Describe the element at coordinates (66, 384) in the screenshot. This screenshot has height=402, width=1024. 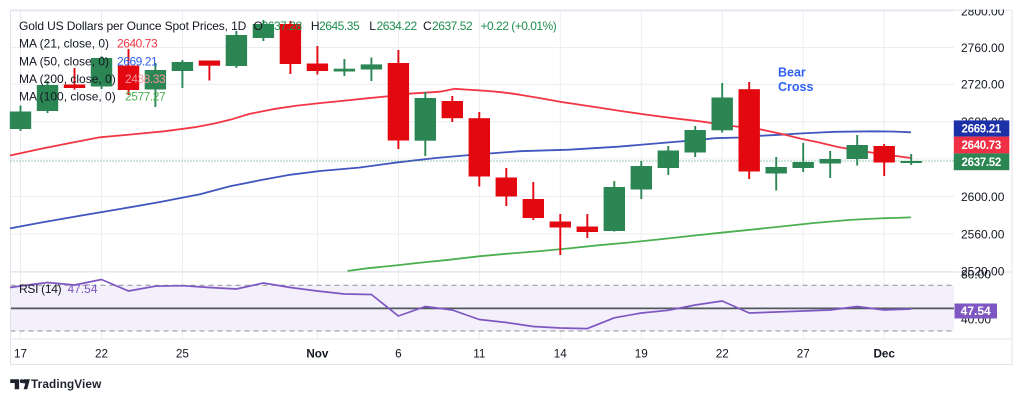
I see `svg-text: TradingView` at that location.